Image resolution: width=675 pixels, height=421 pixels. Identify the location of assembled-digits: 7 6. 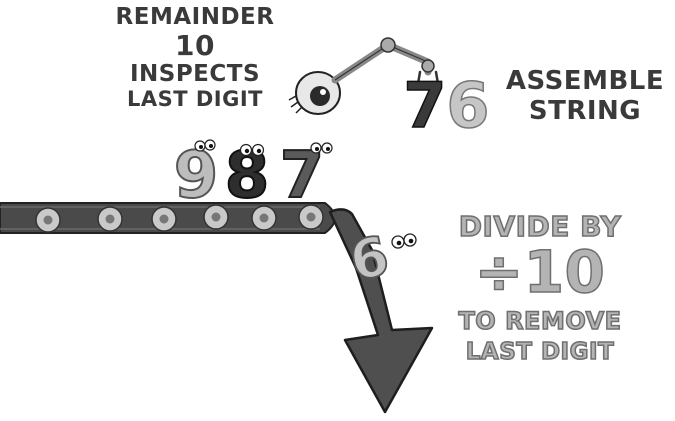
(447, 105).